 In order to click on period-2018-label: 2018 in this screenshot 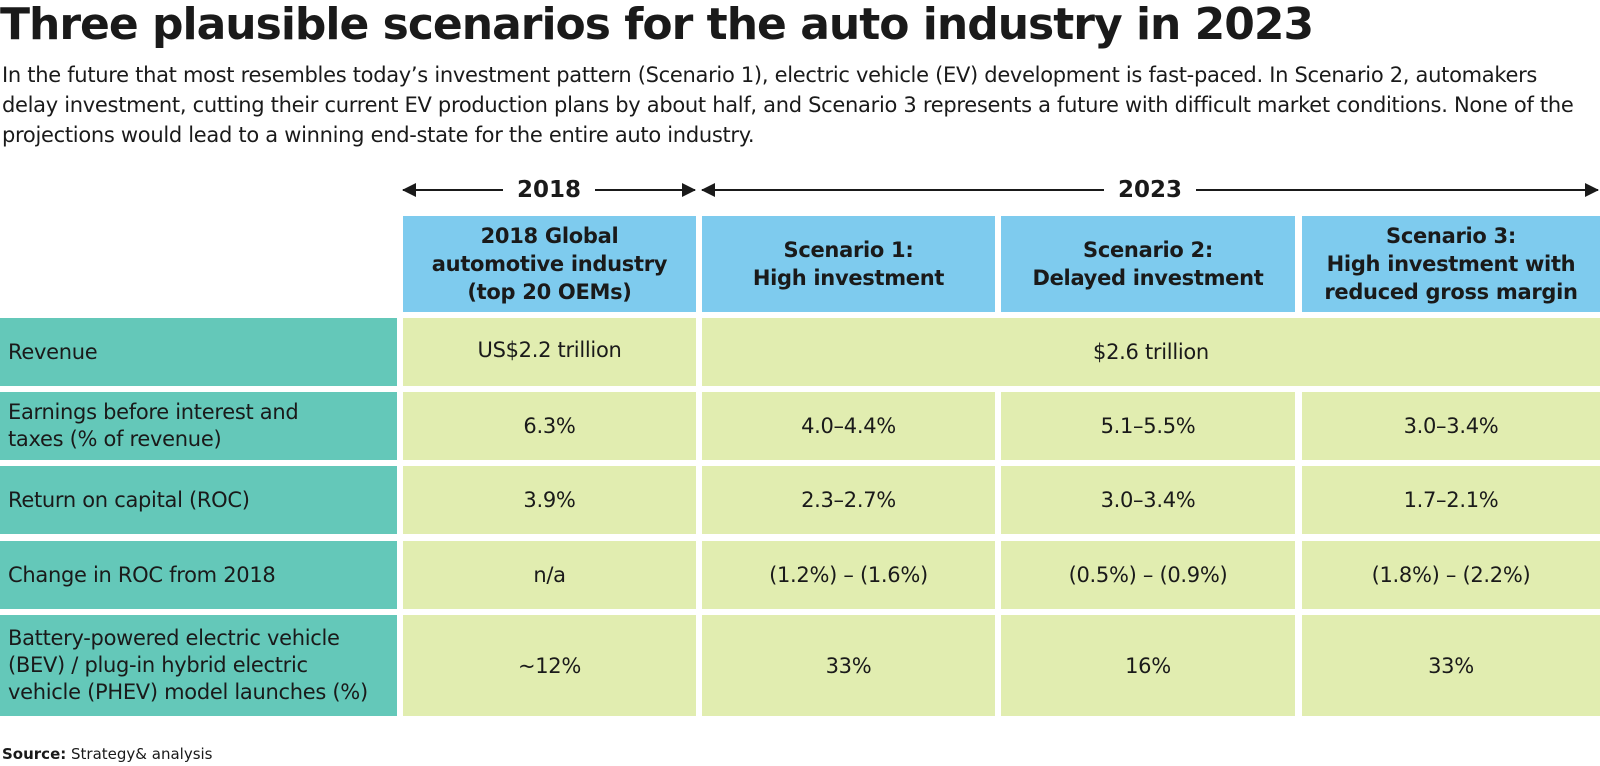, I will do `click(549, 190)`.